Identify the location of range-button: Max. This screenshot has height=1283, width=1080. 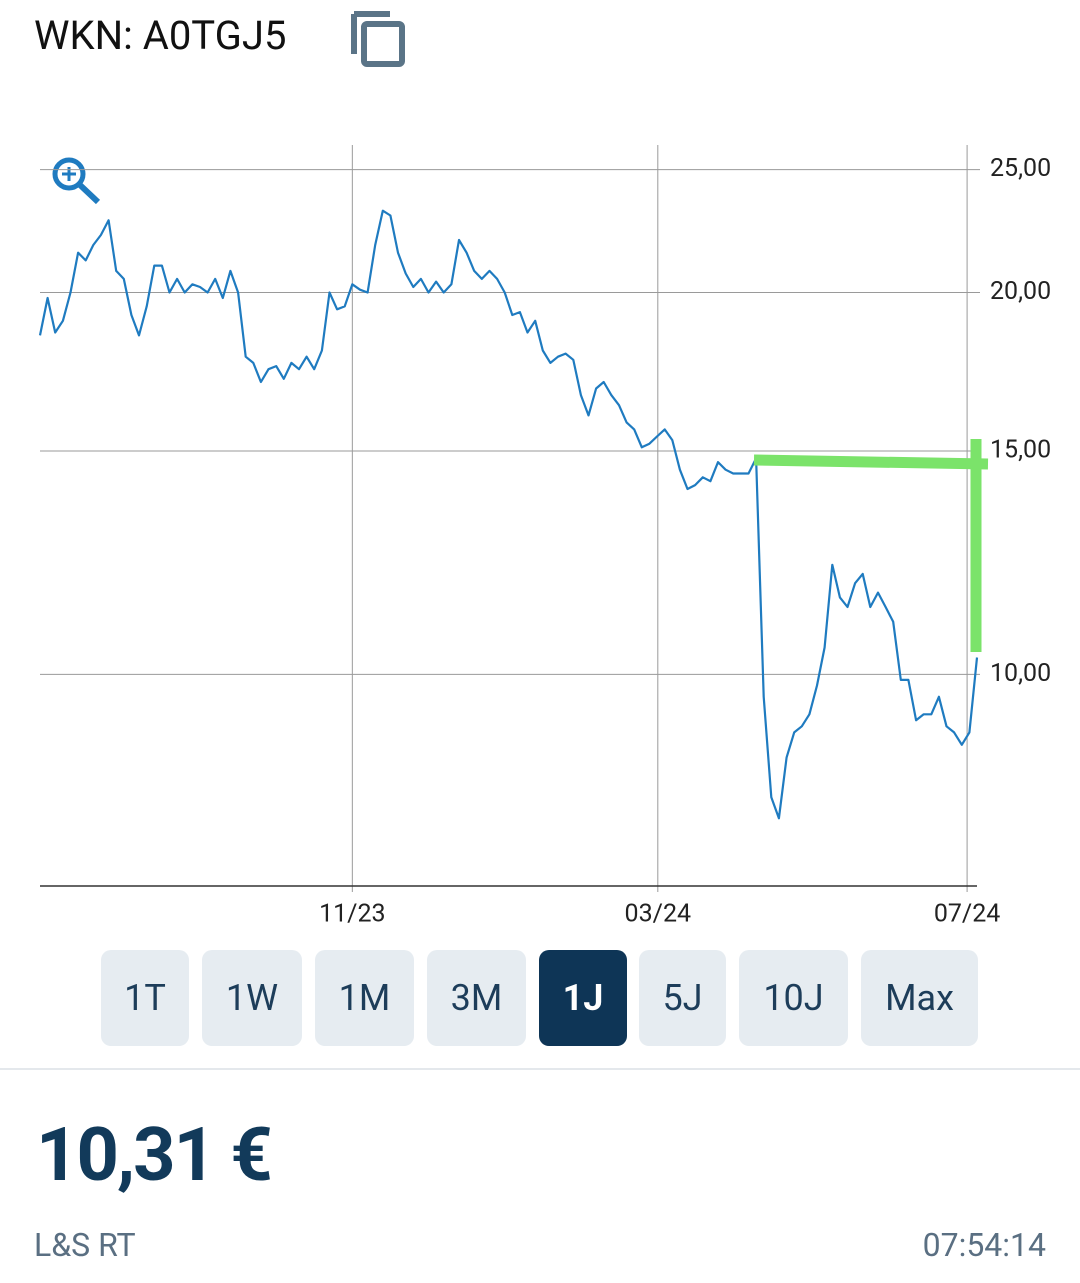
(919, 998).